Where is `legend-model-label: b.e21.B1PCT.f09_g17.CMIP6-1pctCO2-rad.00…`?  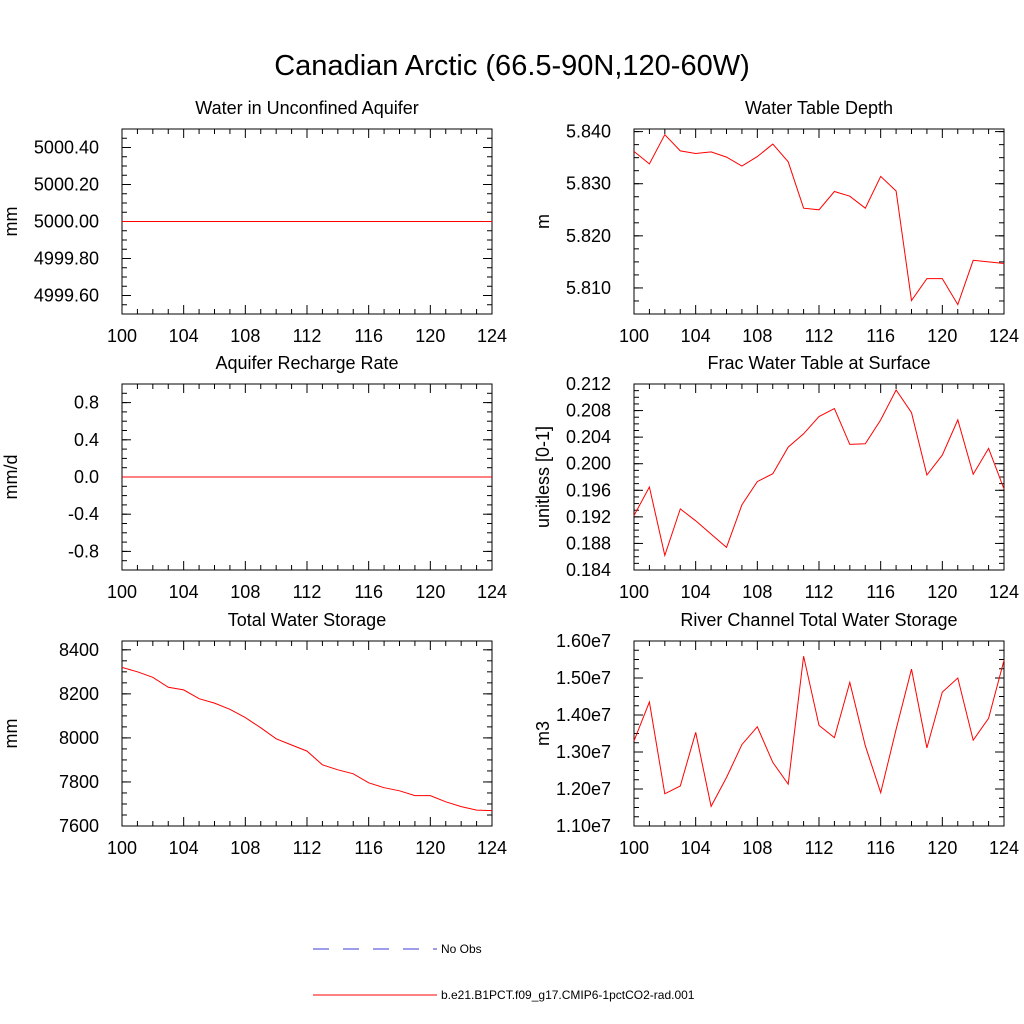 legend-model-label: b.e21.B1PCT.f09_g17.CMIP6-1pctCO2-rad.00… is located at coordinates (568, 995).